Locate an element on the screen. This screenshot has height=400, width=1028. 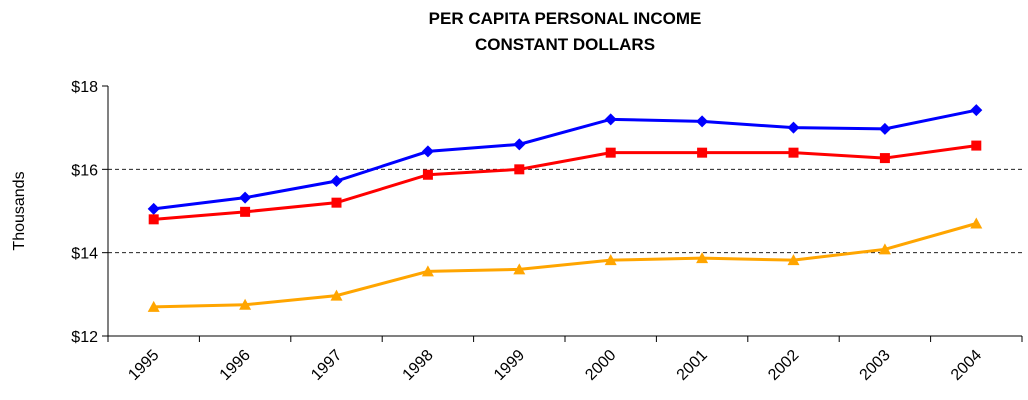
y-tick-label: $12 is located at coordinates (84, 337).